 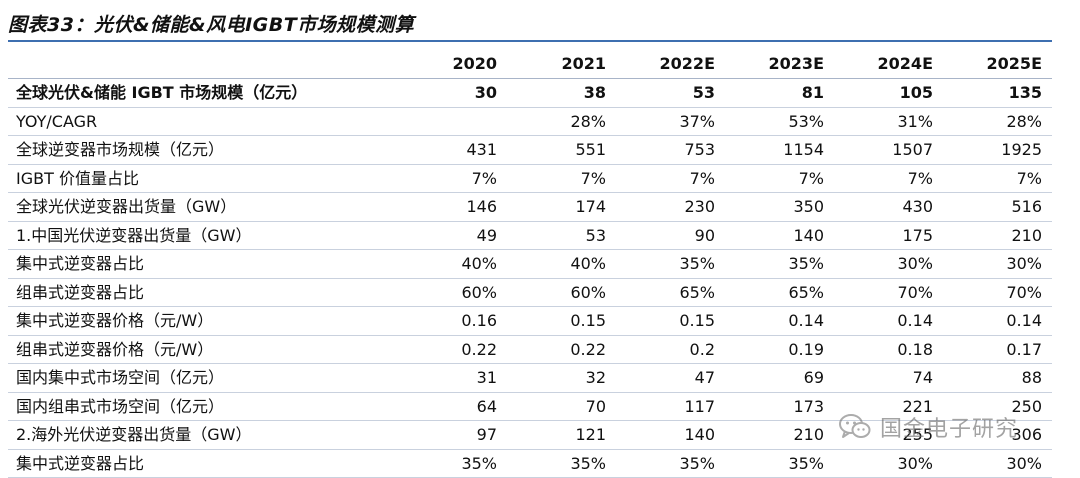 What do you see at coordinates (561, 150) in the screenshot?
I see `value-cell: 551` at bounding box center [561, 150].